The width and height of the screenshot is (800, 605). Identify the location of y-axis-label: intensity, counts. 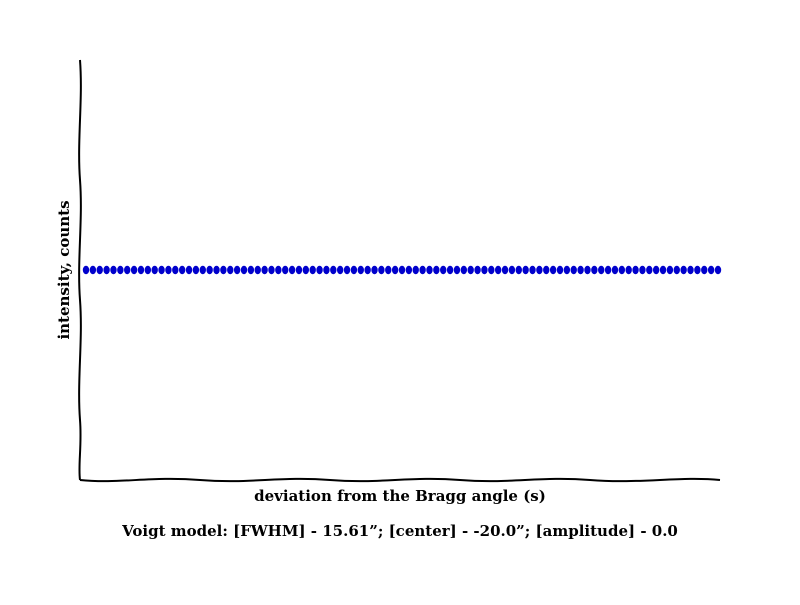
(64, 269).